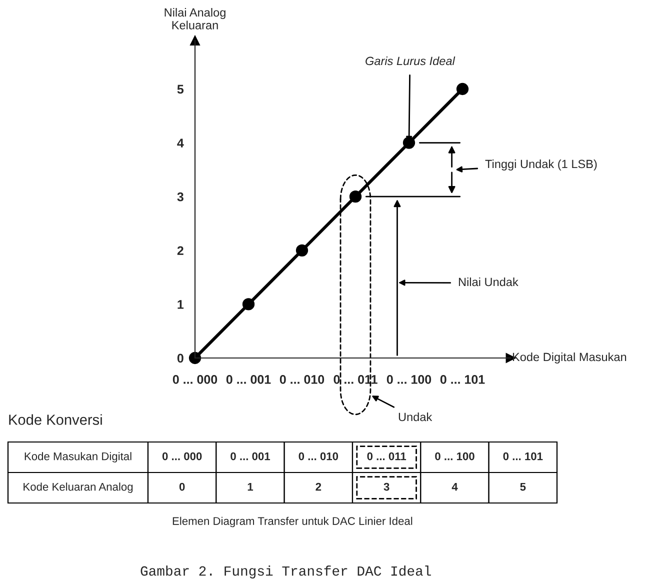 The width and height of the screenshot is (645, 582). Describe the element at coordinates (387, 486) in the screenshot. I see `text: 3` at that location.